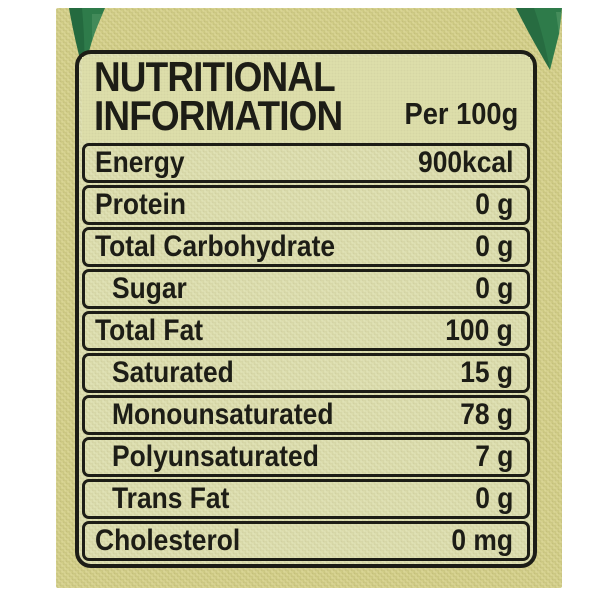 The width and height of the screenshot is (600, 600). Describe the element at coordinates (482, 540) in the screenshot. I see `nutrient-value: 0 mg` at that location.